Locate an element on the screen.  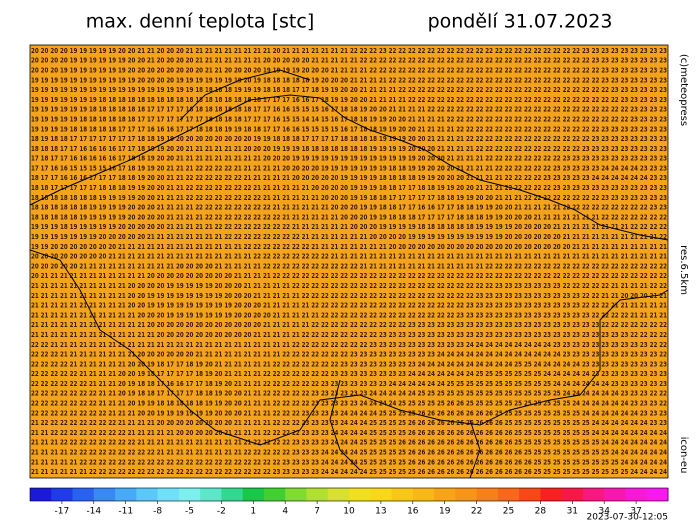
colorbar-label: 4 is located at coordinates (285, 512).